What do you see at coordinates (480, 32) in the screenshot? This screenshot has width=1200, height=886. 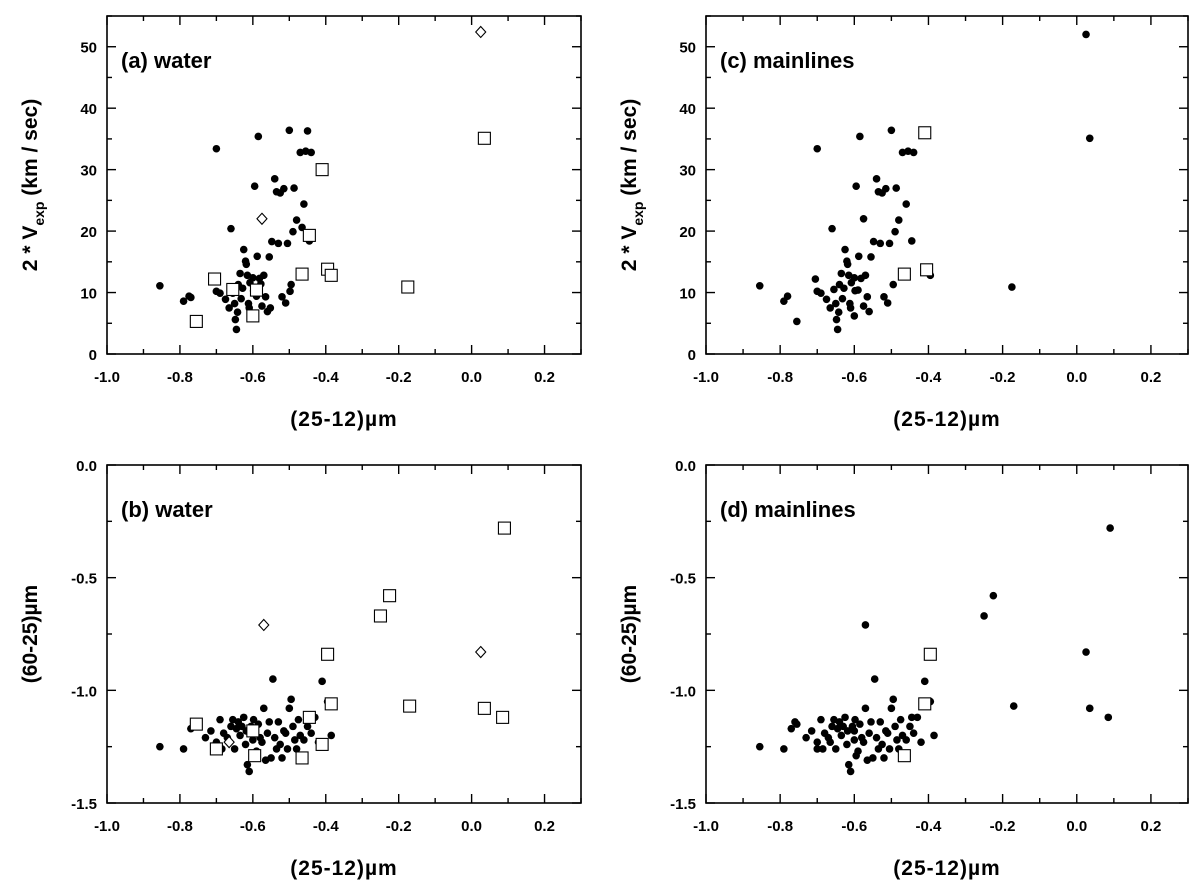 I see `data-point-open-diamond` at bounding box center [480, 32].